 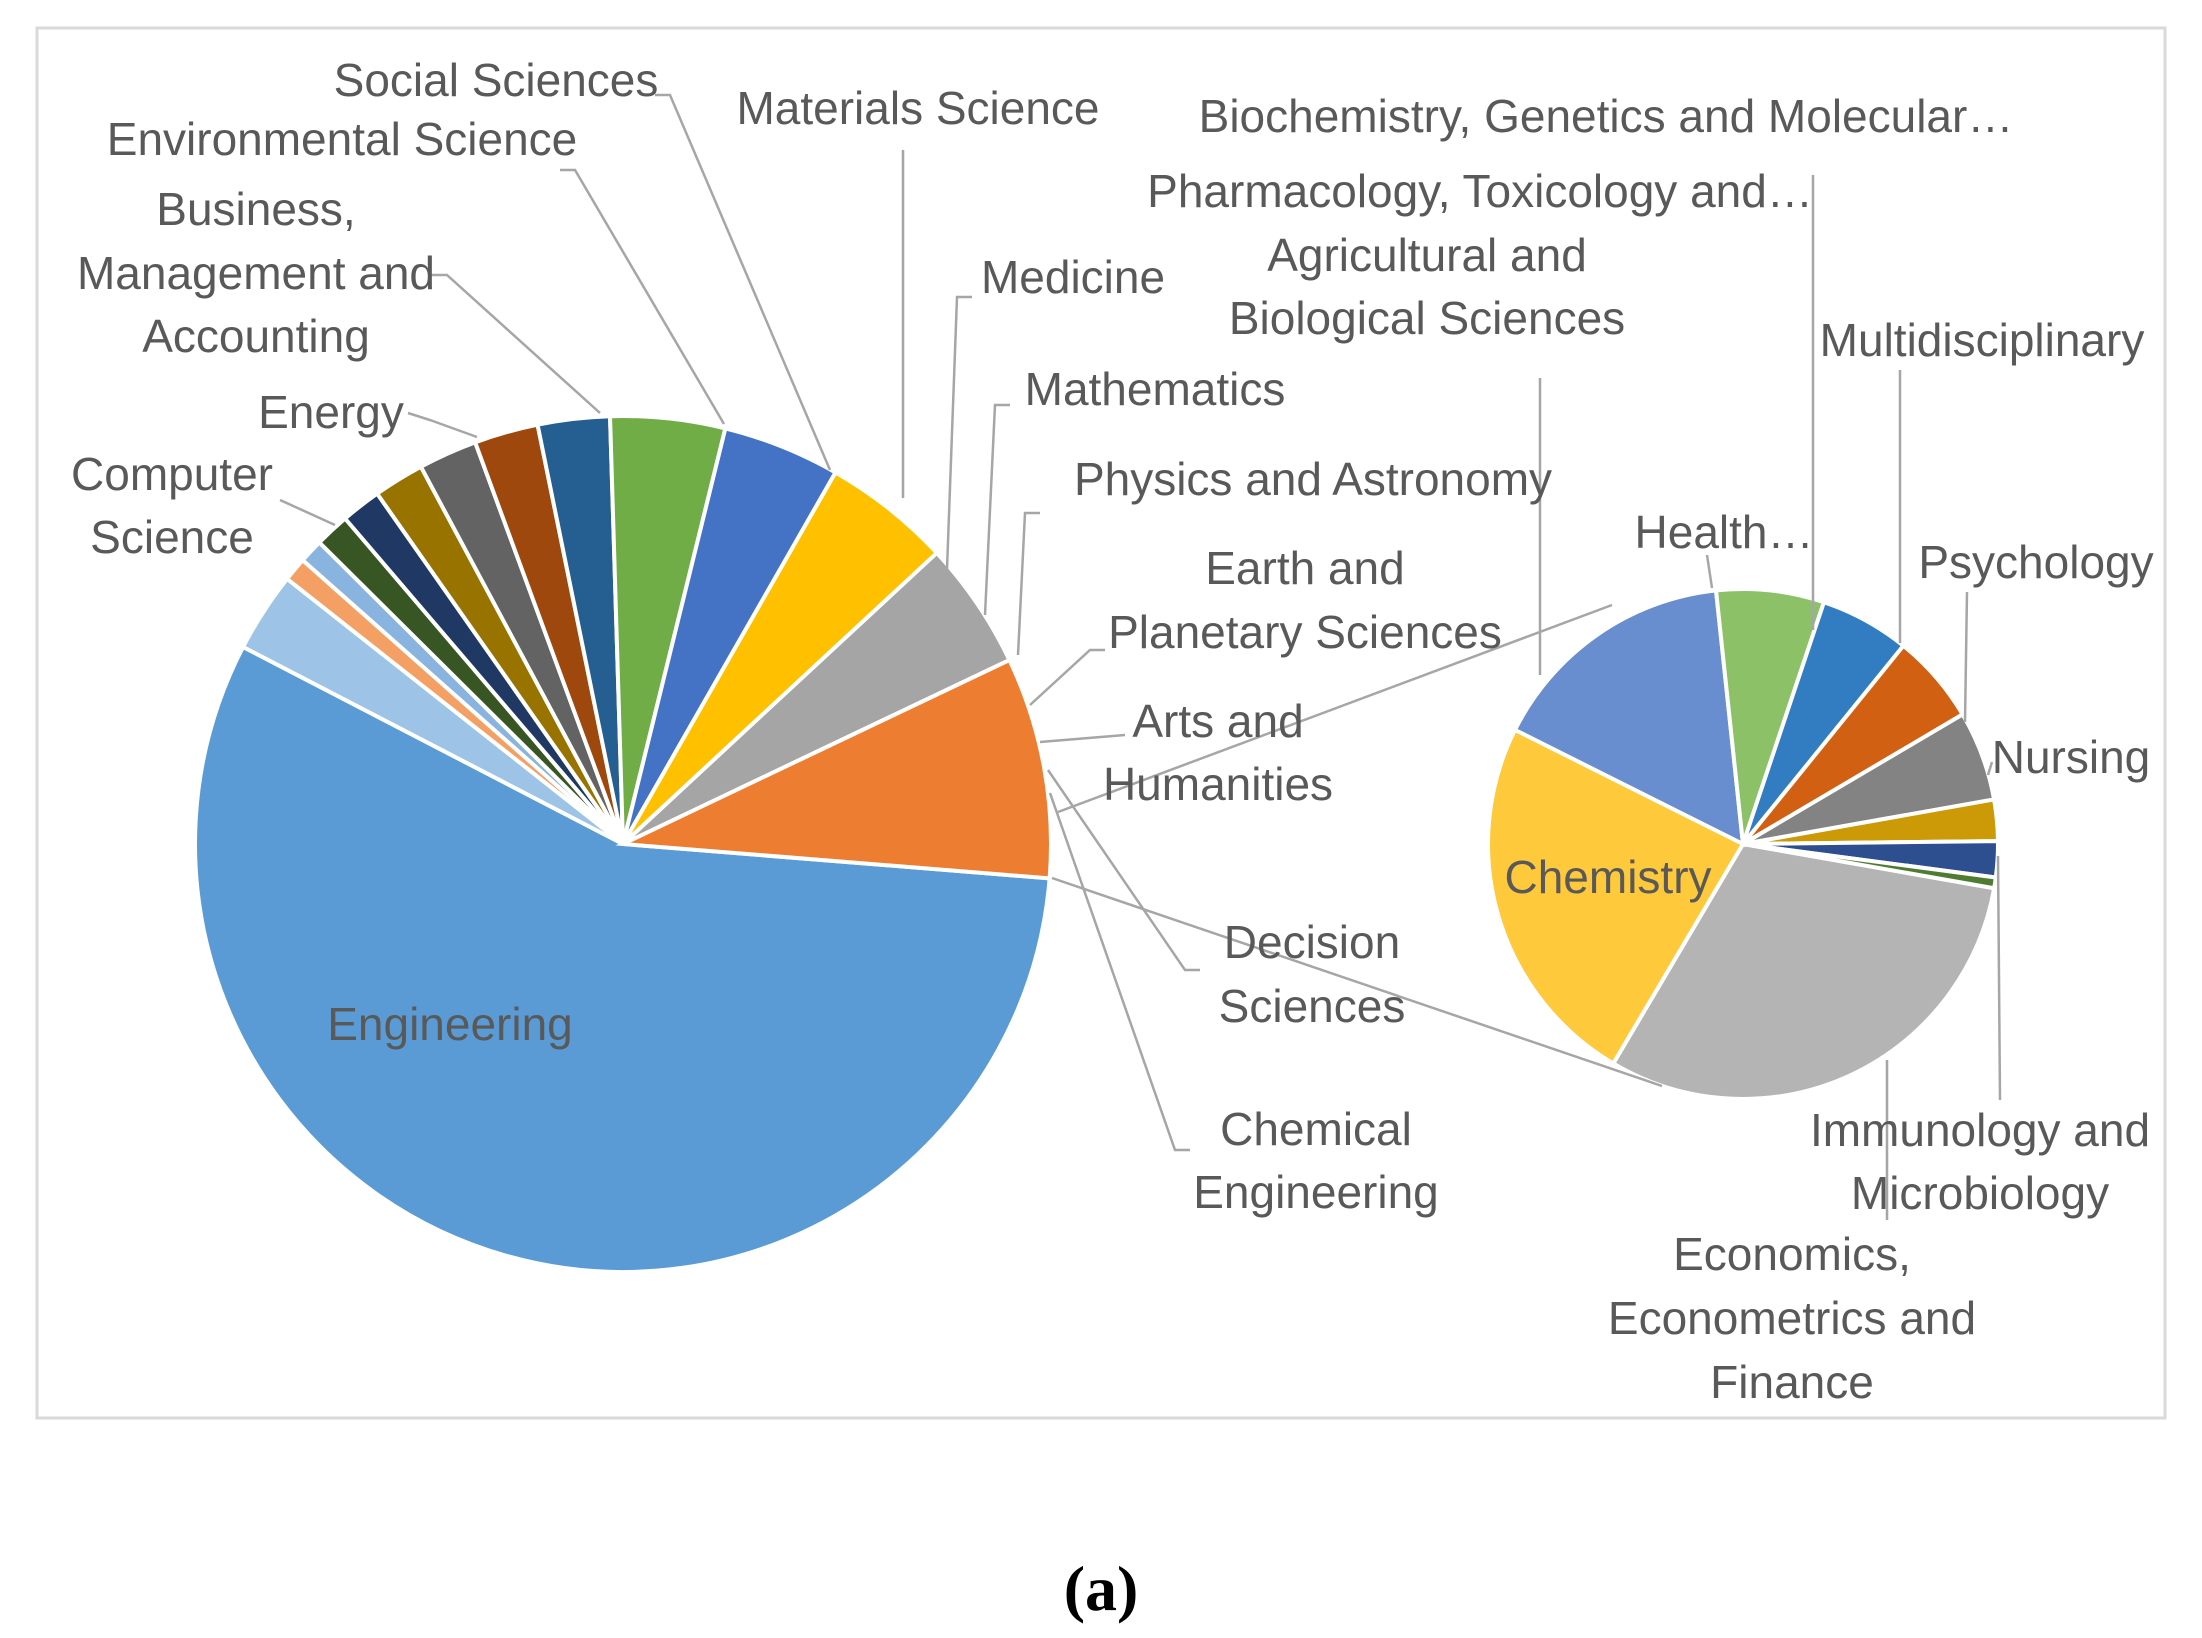 What do you see at coordinates (255, 209) in the screenshot?
I see `label-business-line1: Business,` at bounding box center [255, 209].